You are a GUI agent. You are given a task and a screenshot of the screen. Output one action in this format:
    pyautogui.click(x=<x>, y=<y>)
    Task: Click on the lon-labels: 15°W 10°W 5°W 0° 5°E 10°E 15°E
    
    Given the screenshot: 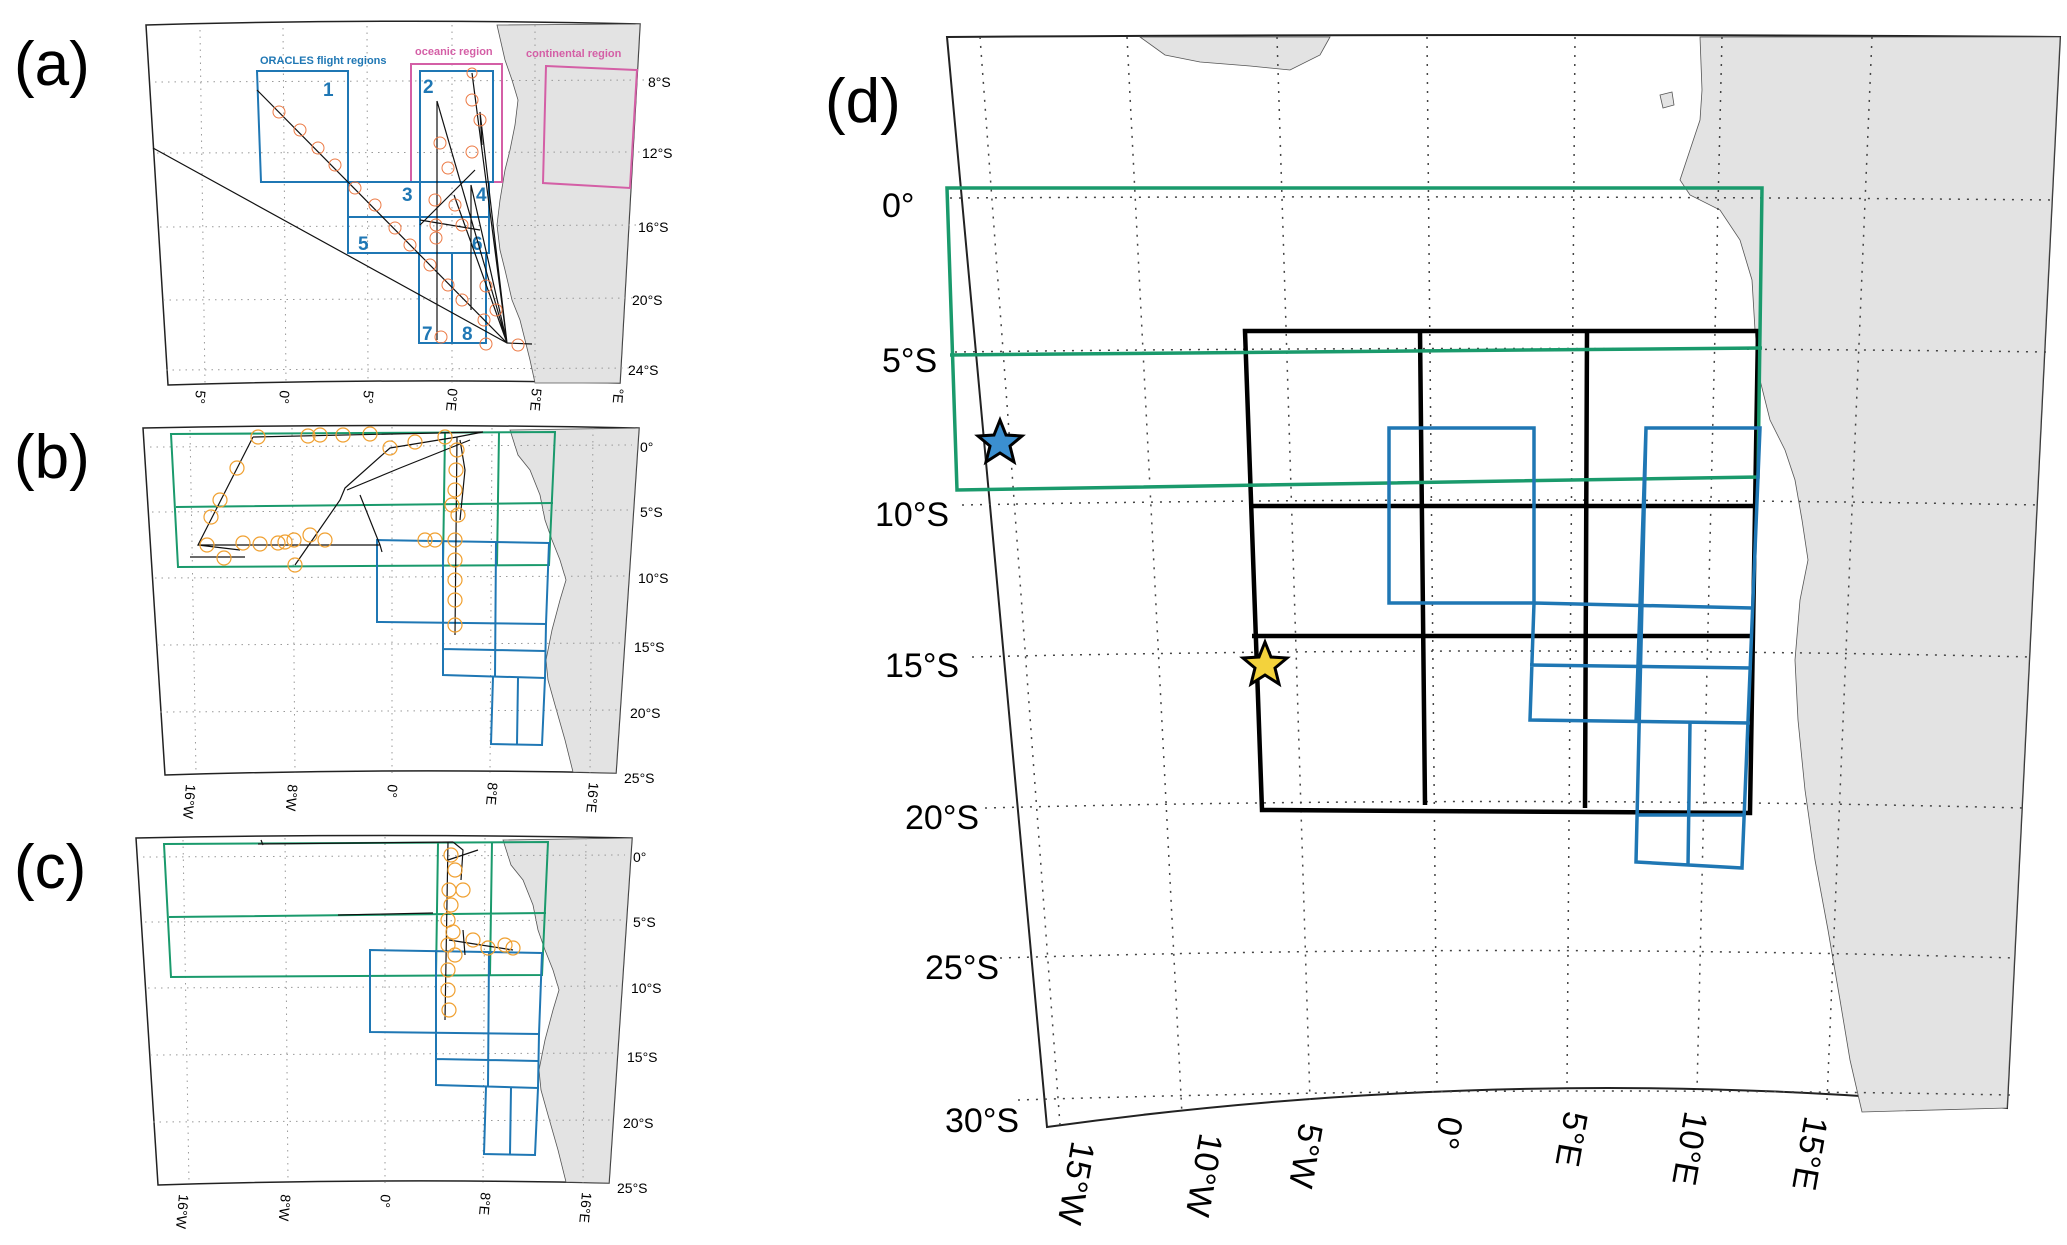 What is the action you would take?
    pyautogui.click(x=1442, y=1168)
    